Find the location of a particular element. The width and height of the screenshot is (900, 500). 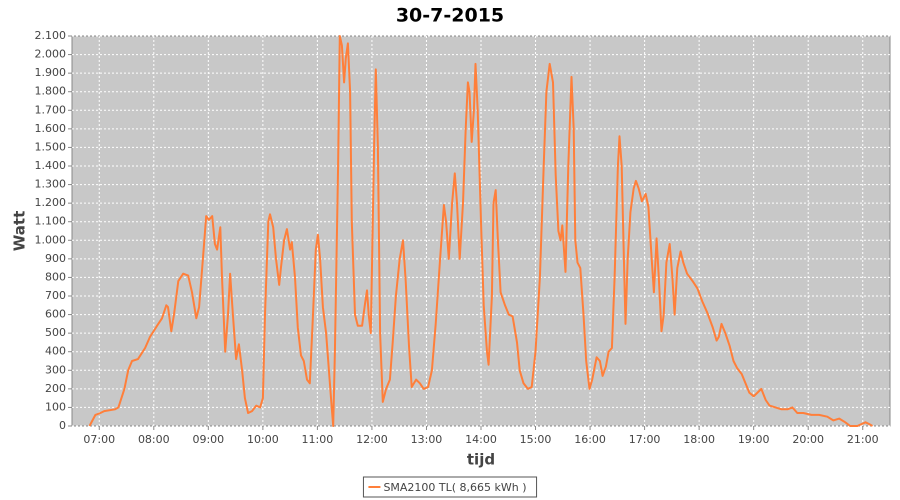

x-tick-label: 10:00 is located at coordinates (263, 439).